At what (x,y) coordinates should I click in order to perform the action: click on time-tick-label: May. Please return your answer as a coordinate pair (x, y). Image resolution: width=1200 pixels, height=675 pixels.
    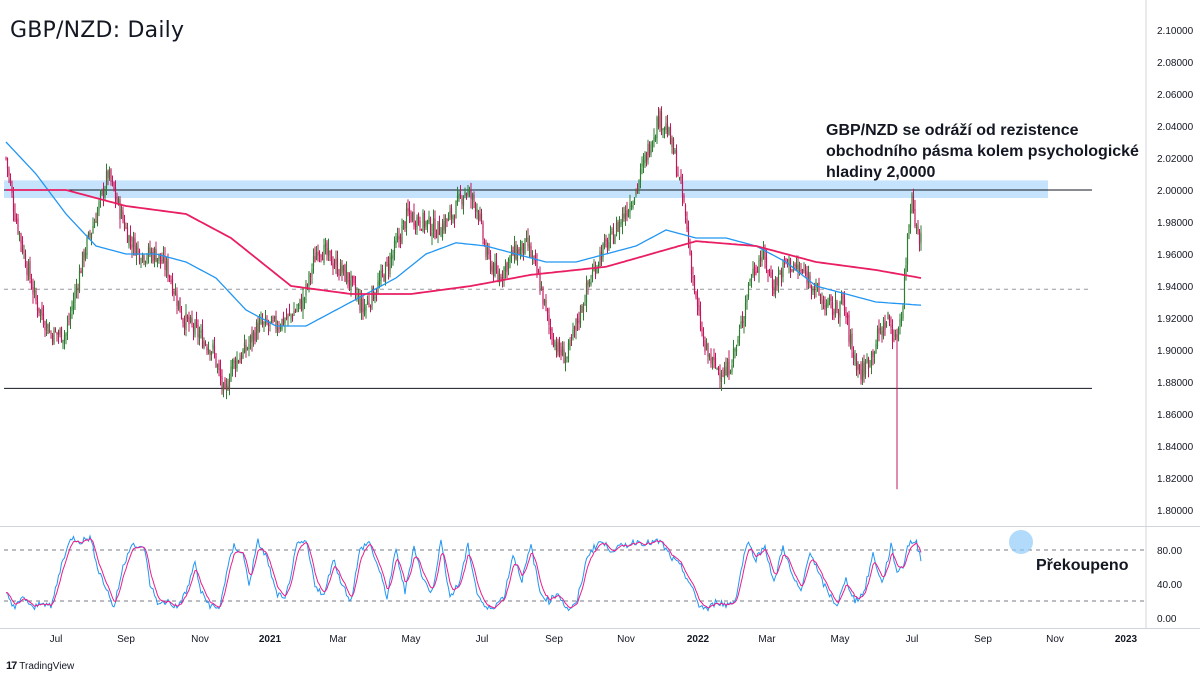
    Looking at the image, I should click on (840, 639).